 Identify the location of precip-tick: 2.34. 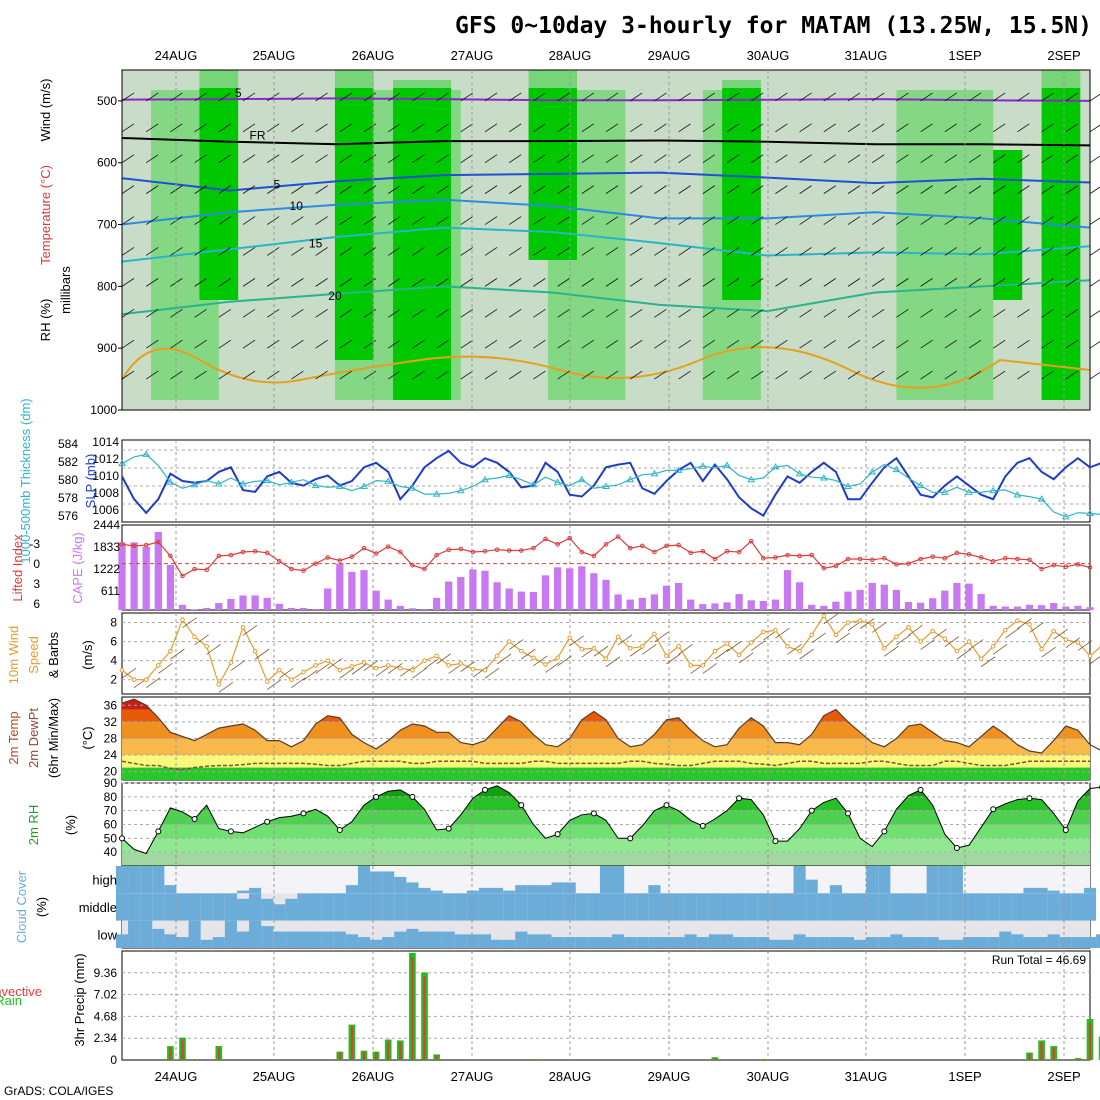
(106, 1038).